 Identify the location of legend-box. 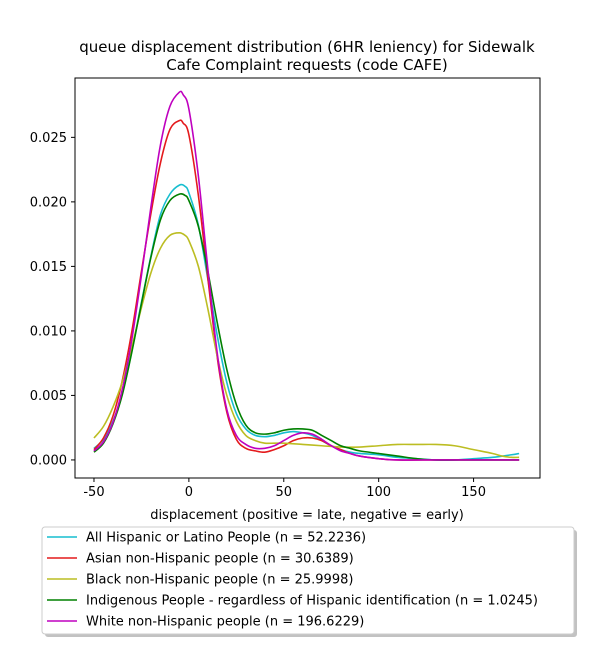
(308, 580).